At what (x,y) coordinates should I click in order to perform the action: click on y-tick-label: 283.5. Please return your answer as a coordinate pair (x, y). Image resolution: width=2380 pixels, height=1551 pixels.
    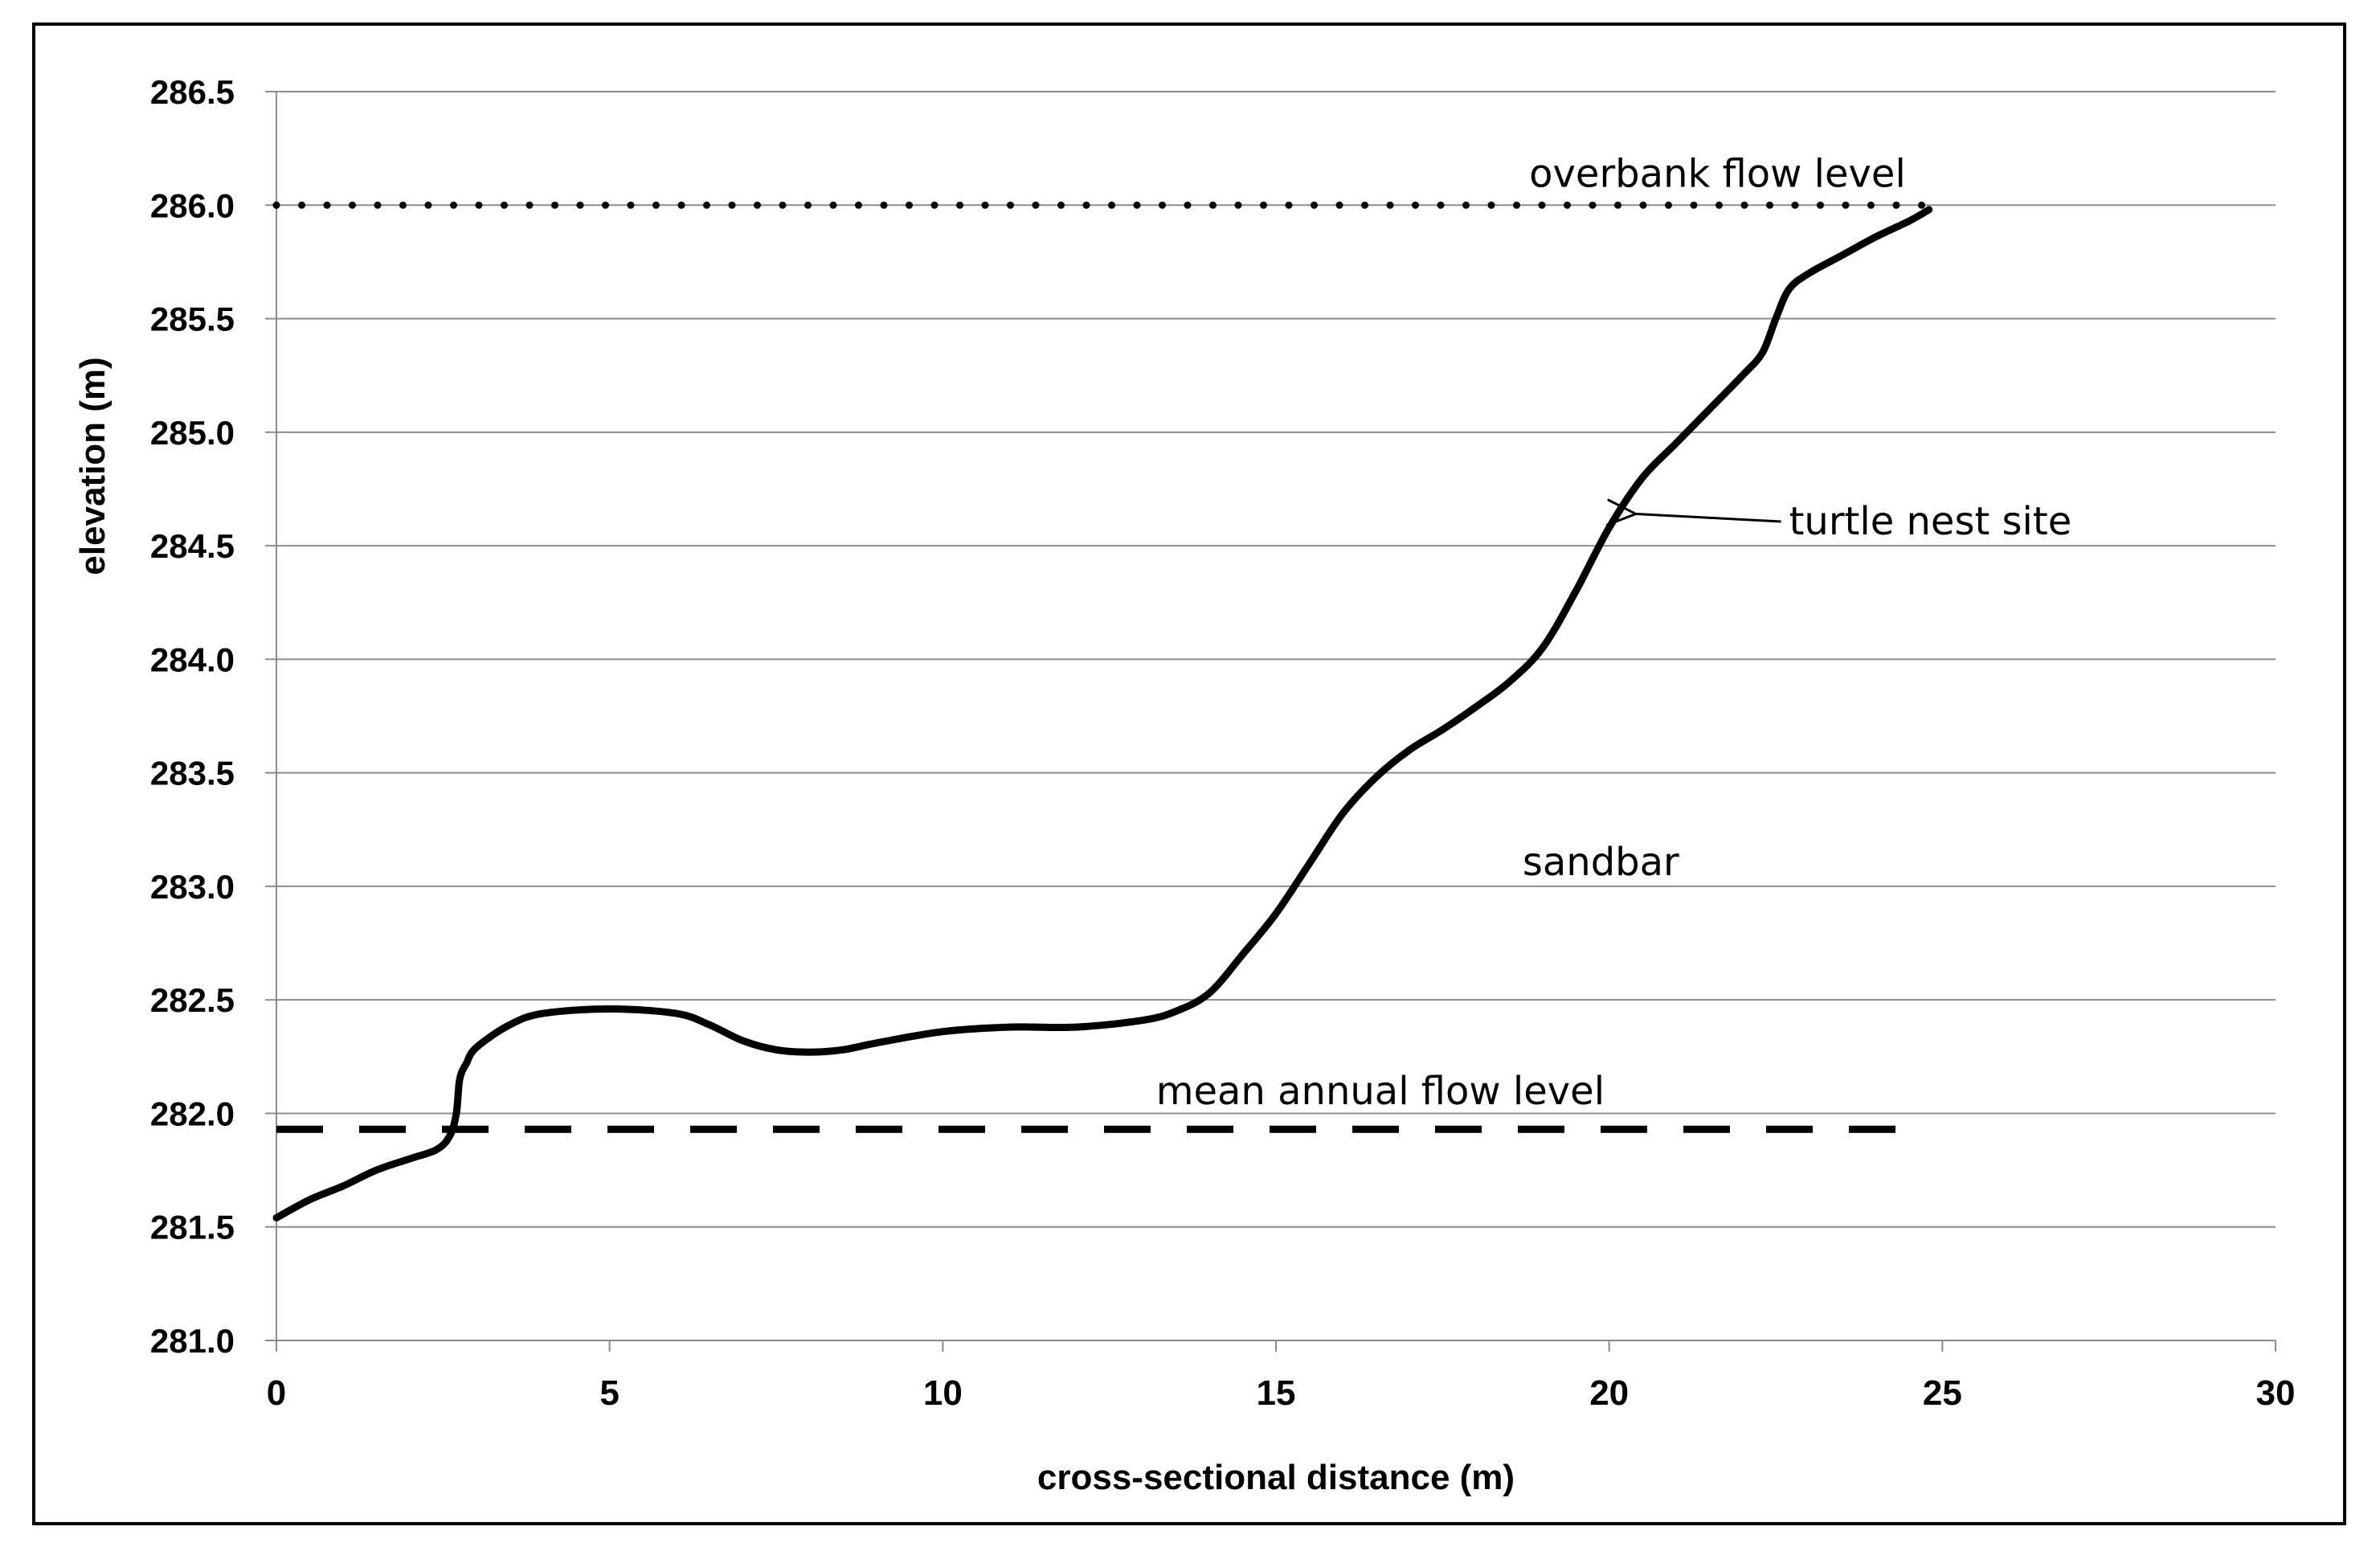
    Looking at the image, I should click on (192, 773).